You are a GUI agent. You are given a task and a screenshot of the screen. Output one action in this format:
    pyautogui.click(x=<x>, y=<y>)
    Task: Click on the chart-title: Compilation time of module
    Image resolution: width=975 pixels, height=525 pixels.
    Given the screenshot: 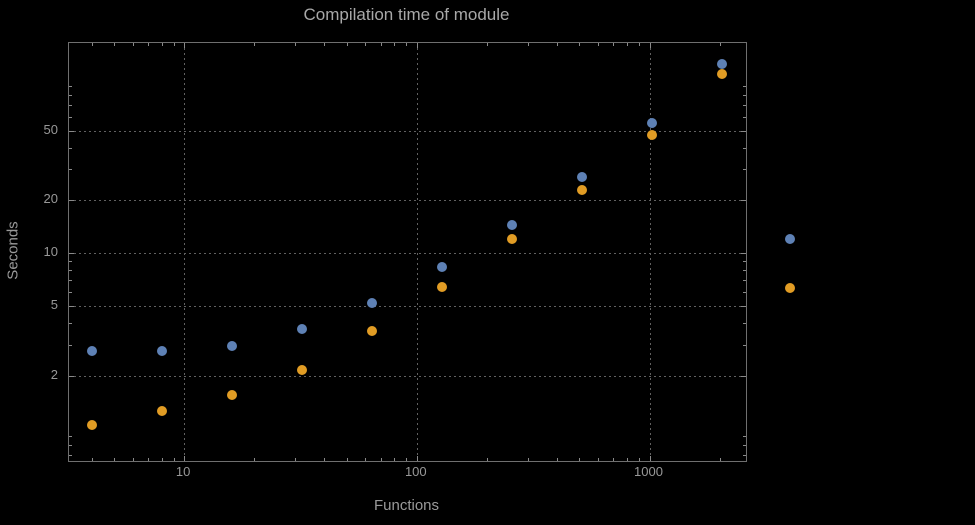 What is the action you would take?
    pyautogui.click(x=406, y=14)
    